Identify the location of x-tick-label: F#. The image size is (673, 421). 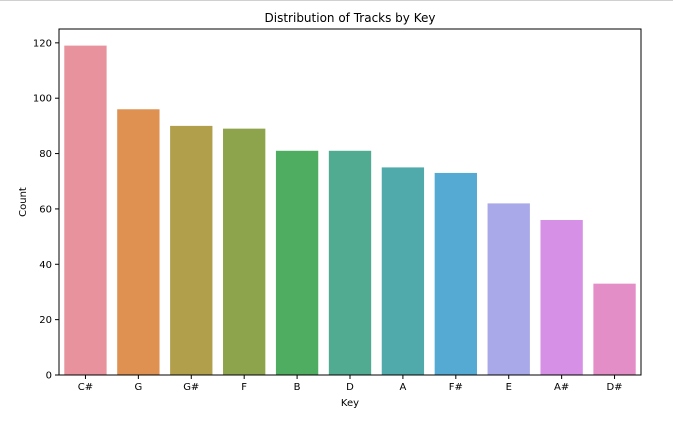
(456, 387).